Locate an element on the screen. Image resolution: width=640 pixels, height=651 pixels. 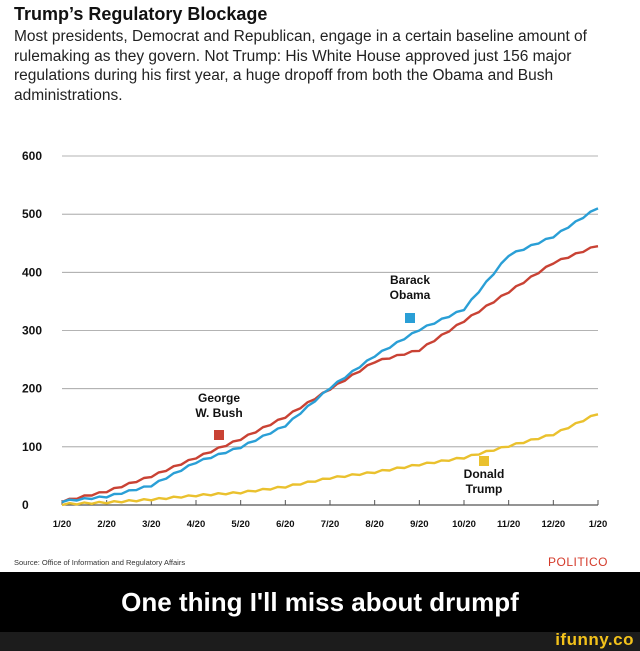
x-tick-label: 4/20 is located at coordinates (196, 524).